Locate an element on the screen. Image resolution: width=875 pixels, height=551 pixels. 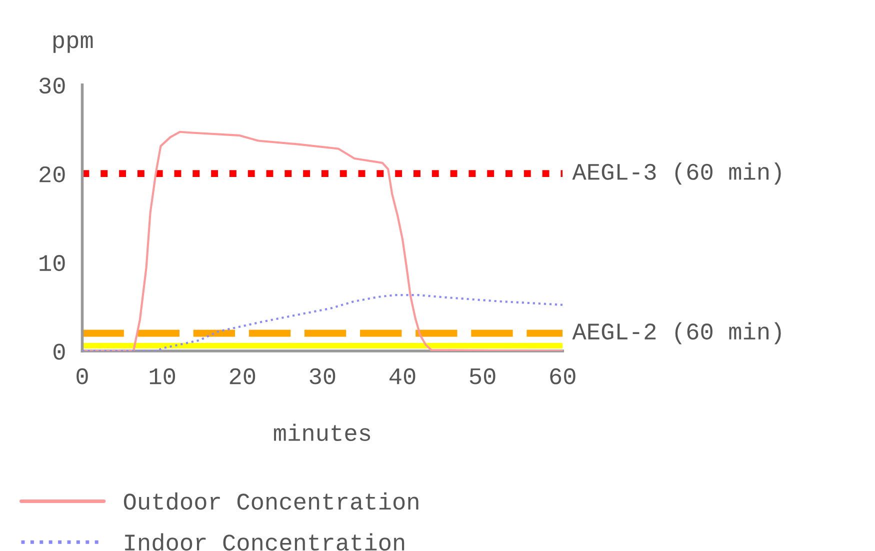
x-tick-label: 60 is located at coordinates (563, 376).